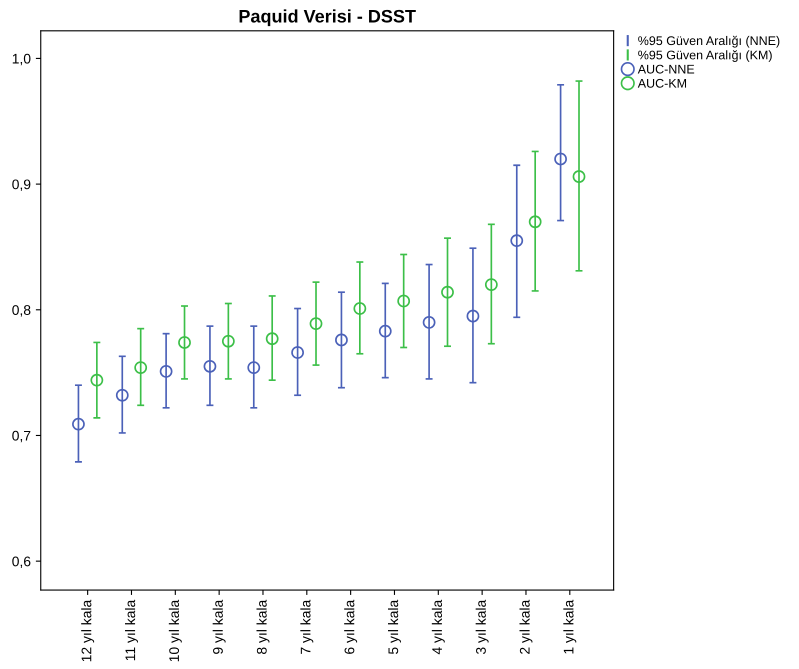 Image resolution: width=799 pixels, height=669 pixels. Describe the element at coordinates (21, 436) in the screenshot. I see `y-tick-label: 0,7` at that location.